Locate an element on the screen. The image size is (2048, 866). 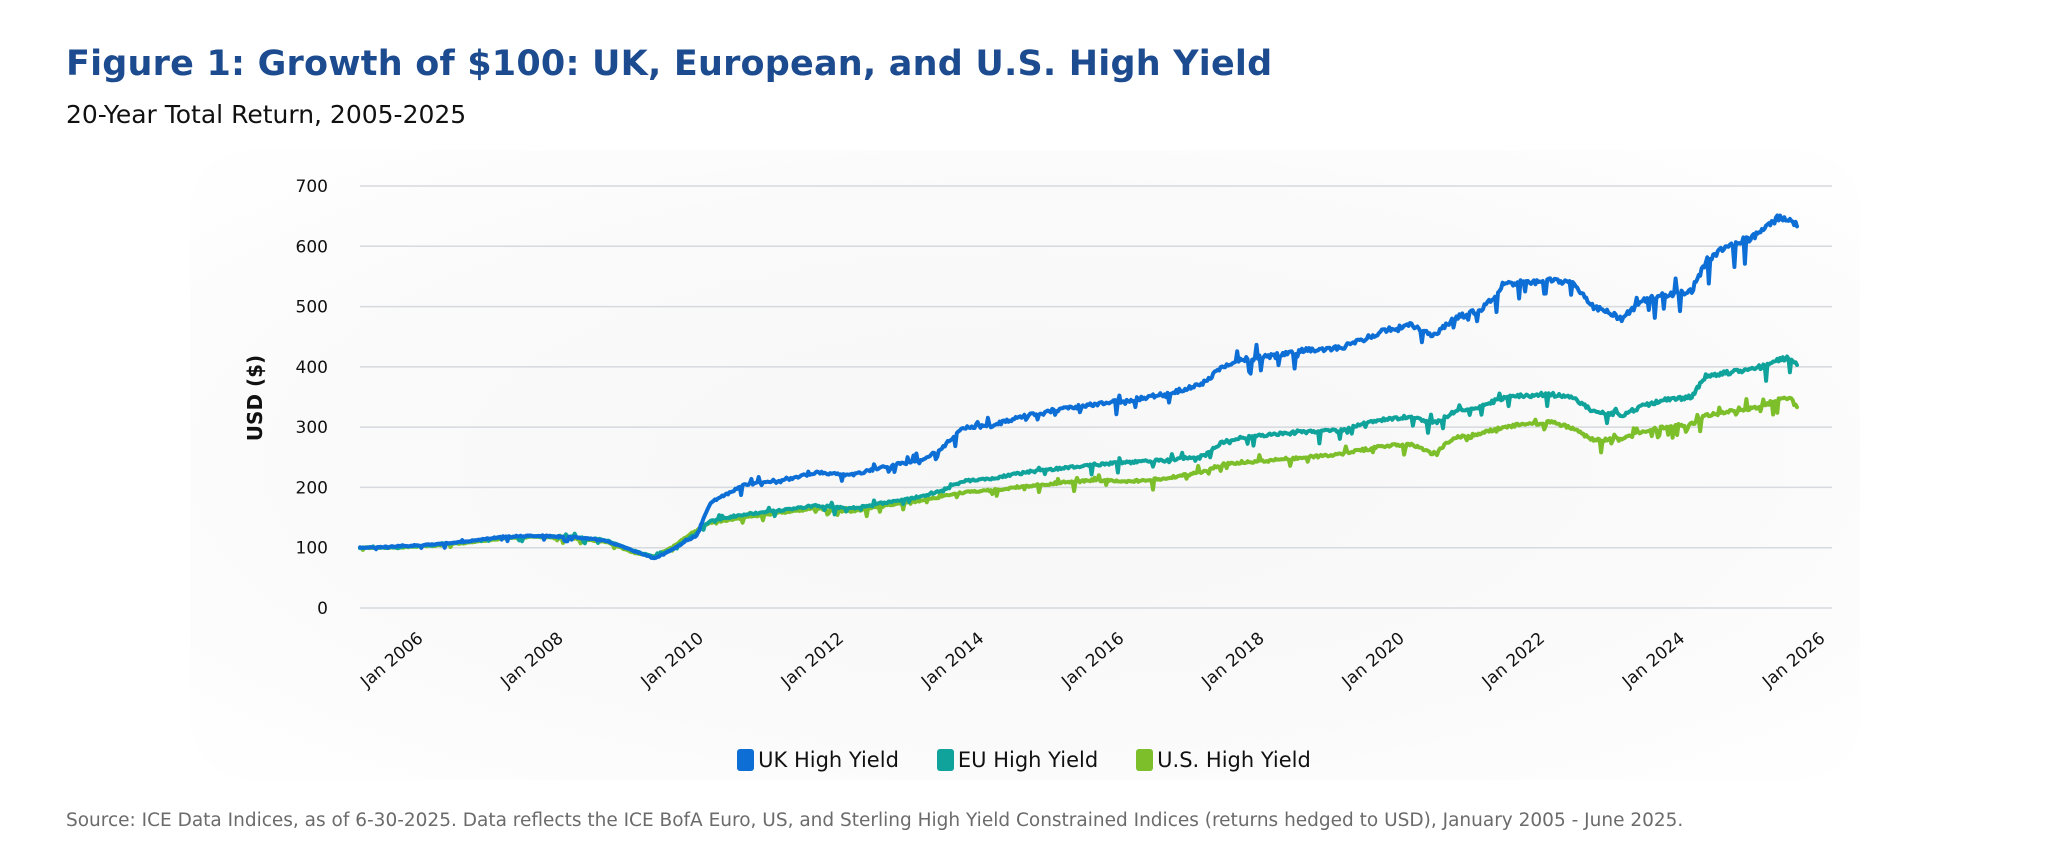
x-tick-label: Jan 2020 is located at coordinates (1373, 661).